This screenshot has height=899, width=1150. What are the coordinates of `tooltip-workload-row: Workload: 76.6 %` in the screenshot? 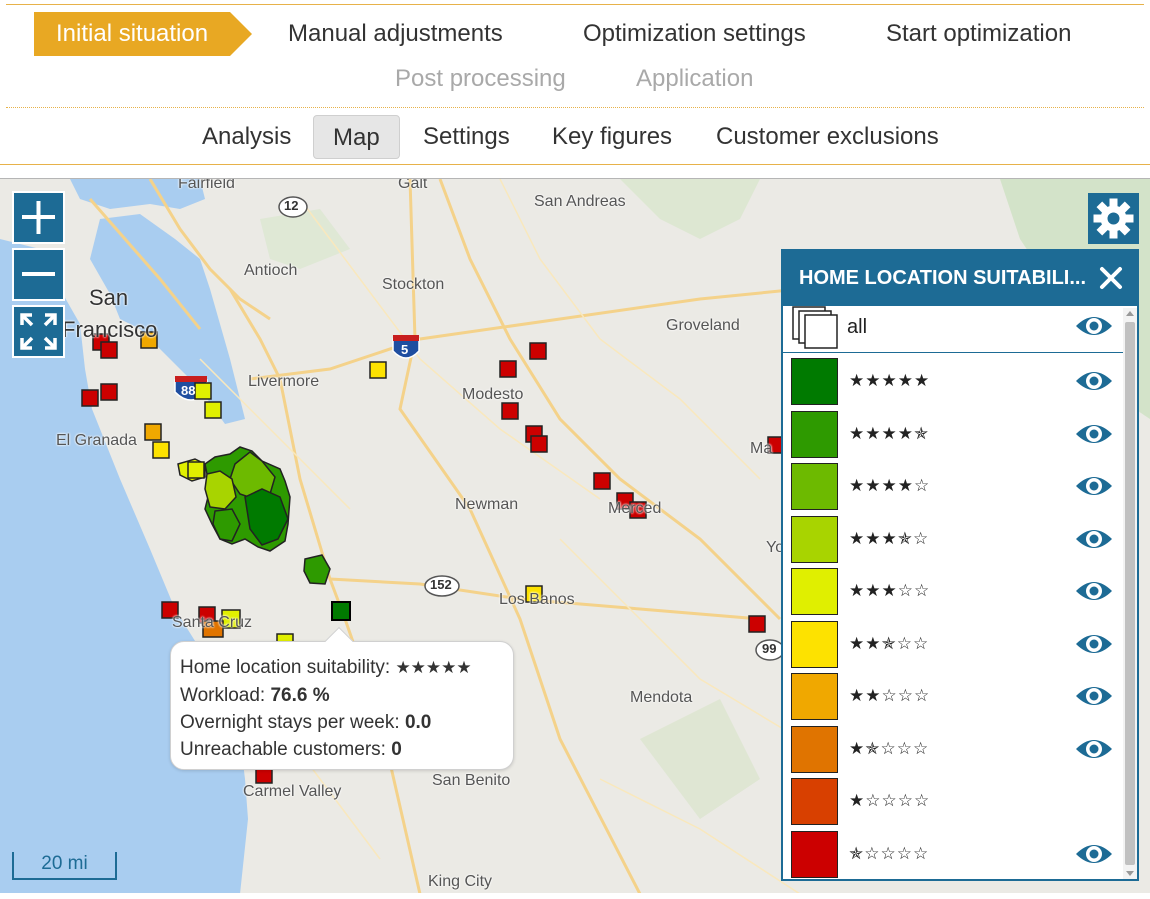 It's located at (342, 695).